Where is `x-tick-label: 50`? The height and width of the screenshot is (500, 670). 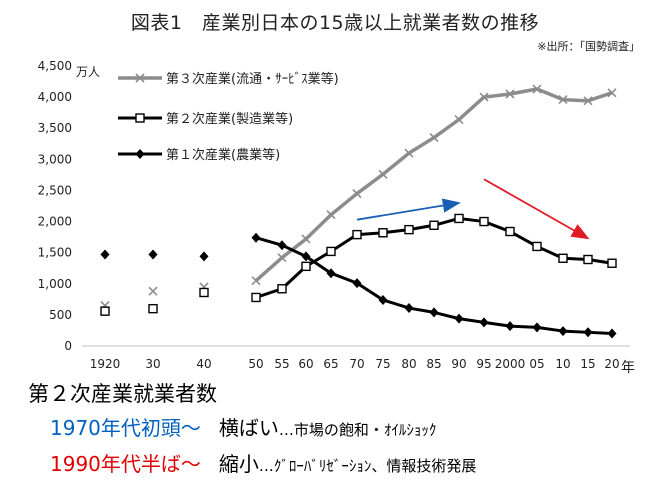
x-tick-label: 50 is located at coordinates (255, 364).